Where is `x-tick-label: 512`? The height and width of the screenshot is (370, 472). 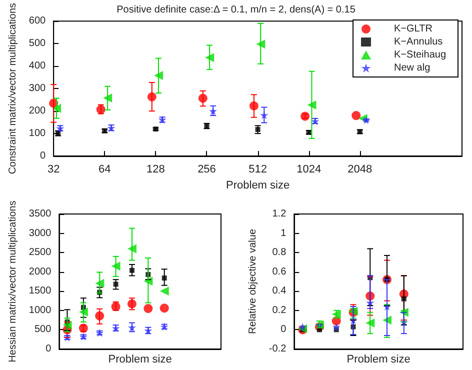 x-tick-label: 512 is located at coordinates (257, 170).